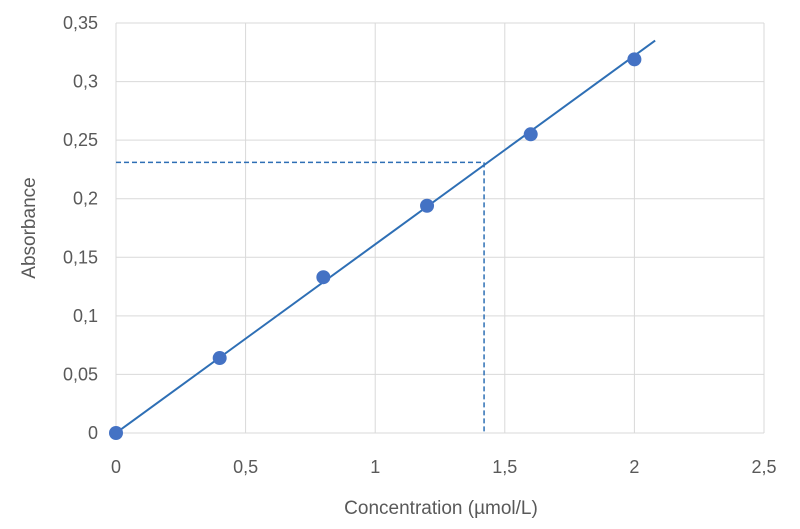 Image resolution: width=800 pixels, height=529 pixels. Describe the element at coordinates (80, 374) in the screenshot. I see `y-tick-label: 0,05` at that location.